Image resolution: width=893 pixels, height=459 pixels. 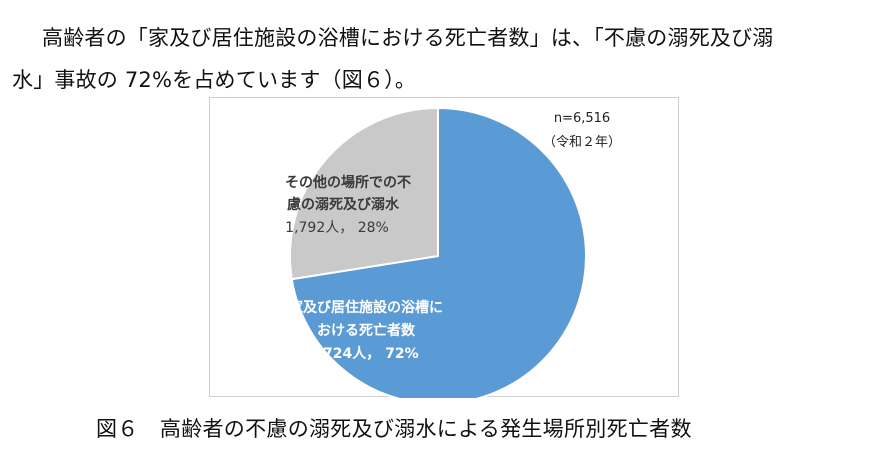 I want to click on annotation-total: n=6,516, so click(x=582, y=118).